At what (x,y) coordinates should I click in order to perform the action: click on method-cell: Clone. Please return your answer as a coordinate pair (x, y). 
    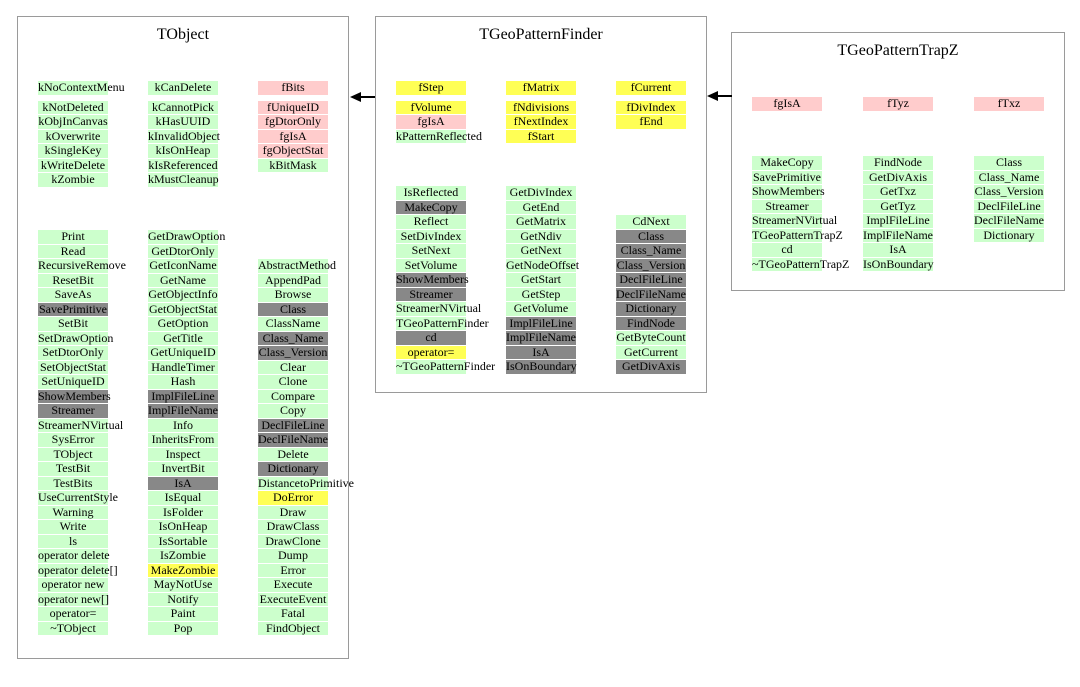
    Looking at the image, I should click on (293, 381).